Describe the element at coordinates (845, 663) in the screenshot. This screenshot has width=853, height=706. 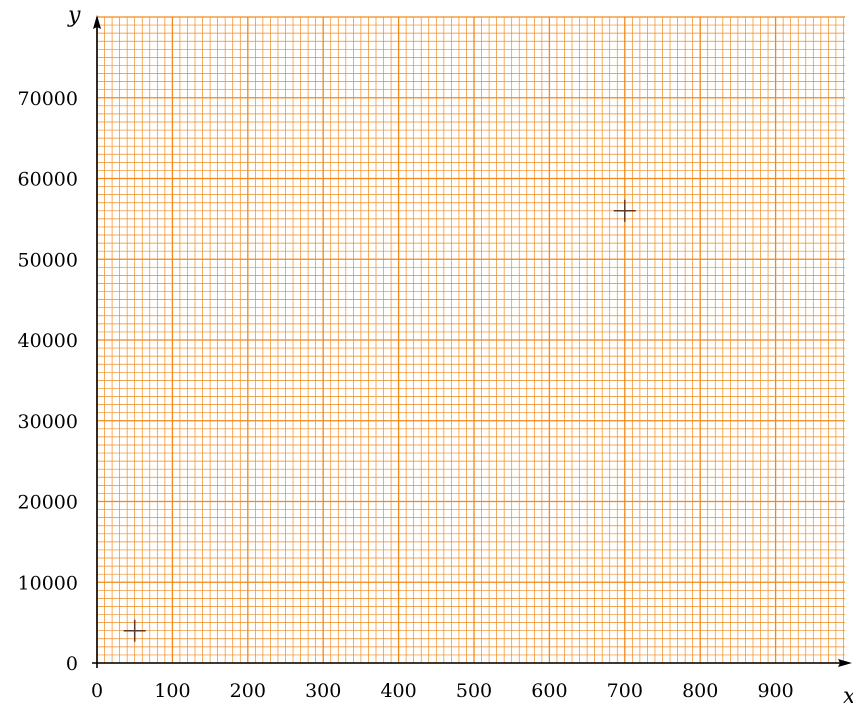
I see `x-axis-arrow` at that location.